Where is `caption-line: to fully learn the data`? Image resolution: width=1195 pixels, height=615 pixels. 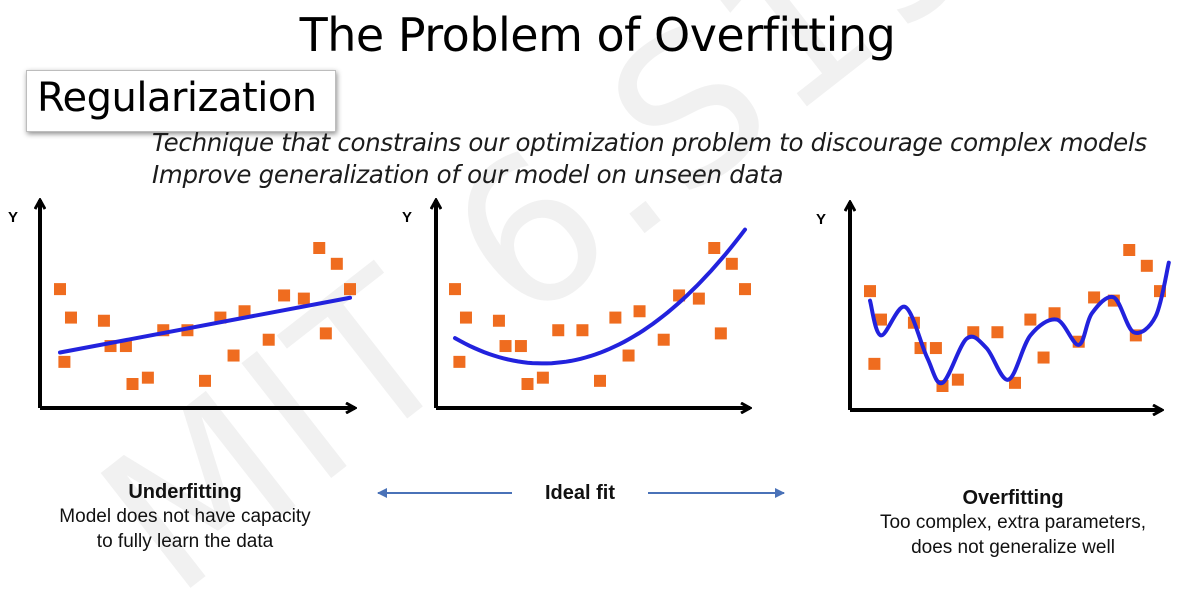
caption-line: to fully learn the data is located at coordinates (185, 541).